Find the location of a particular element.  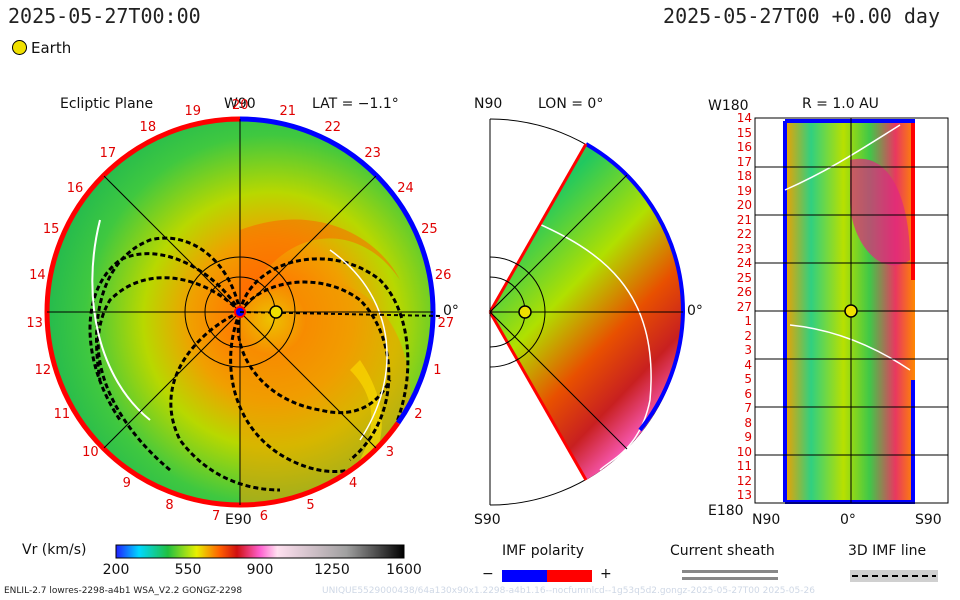

ring-number: 1 is located at coordinates (437, 371).